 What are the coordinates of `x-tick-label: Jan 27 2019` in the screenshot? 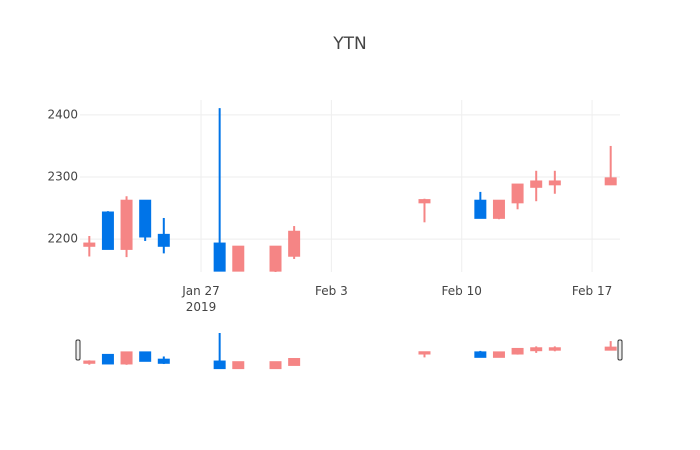 It's located at (201, 299).